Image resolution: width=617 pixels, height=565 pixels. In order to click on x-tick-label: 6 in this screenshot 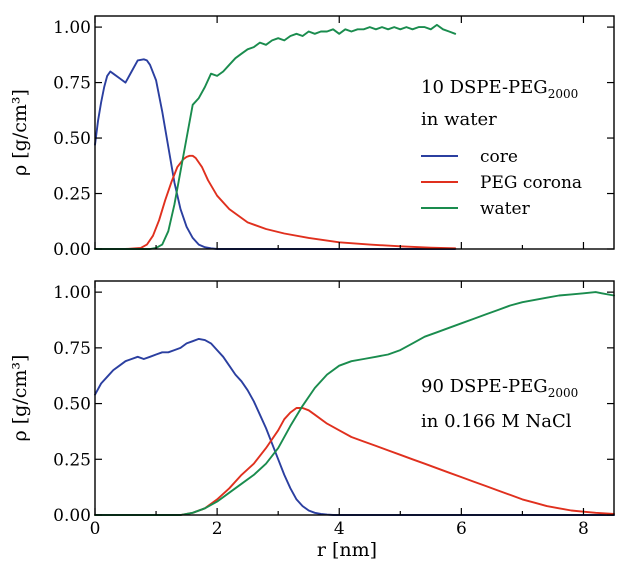, I will do `click(461, 529)`.